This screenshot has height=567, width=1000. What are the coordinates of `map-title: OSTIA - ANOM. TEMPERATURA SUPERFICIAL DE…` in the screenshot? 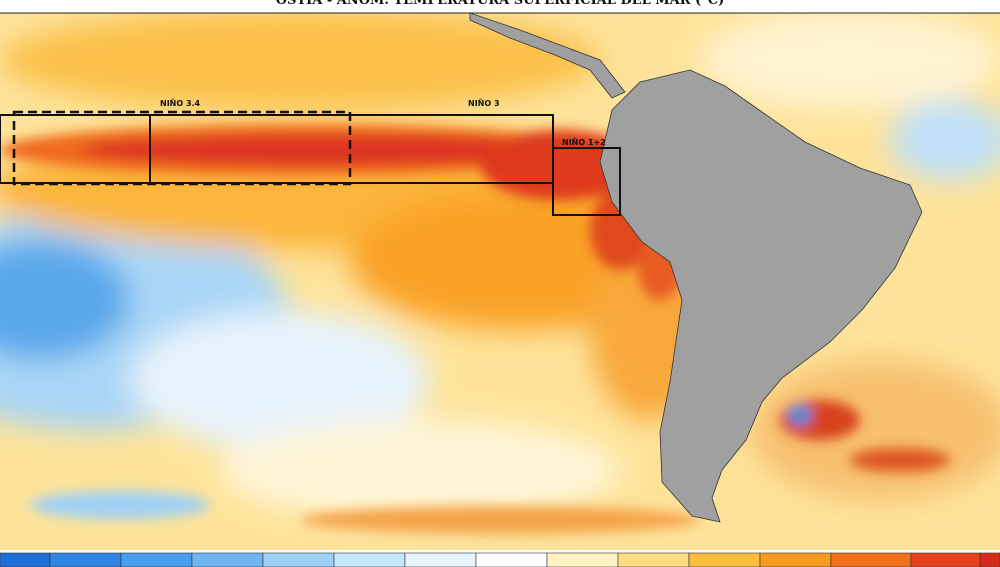 It's located at (500, 4).